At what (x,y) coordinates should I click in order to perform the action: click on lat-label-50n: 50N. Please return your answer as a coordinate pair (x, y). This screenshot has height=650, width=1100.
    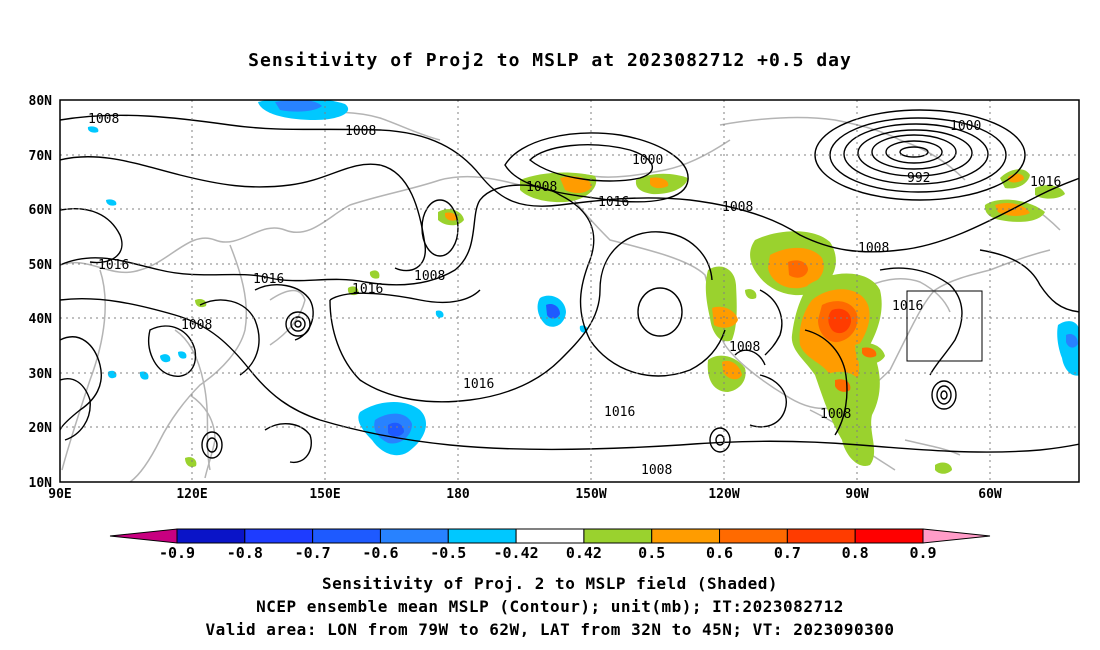
    Looking at the image, I should click on (41, 265).